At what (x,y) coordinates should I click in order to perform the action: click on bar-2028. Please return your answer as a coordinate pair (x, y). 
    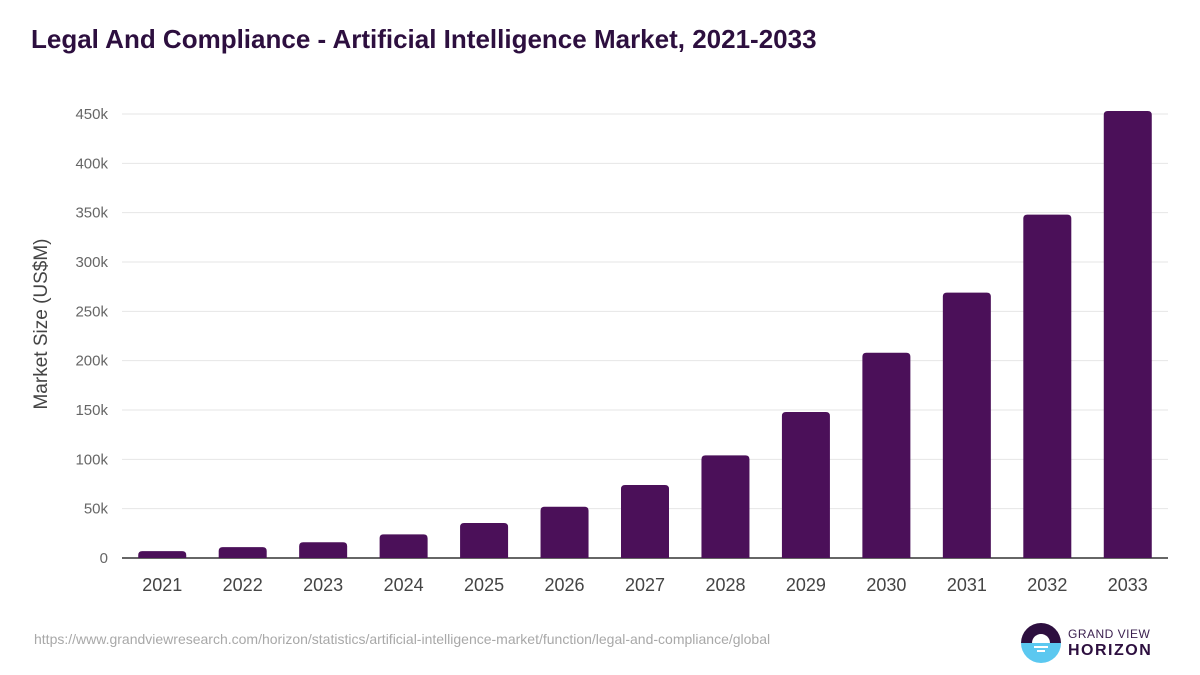
    Looking at the image, I should click on (725, 506).